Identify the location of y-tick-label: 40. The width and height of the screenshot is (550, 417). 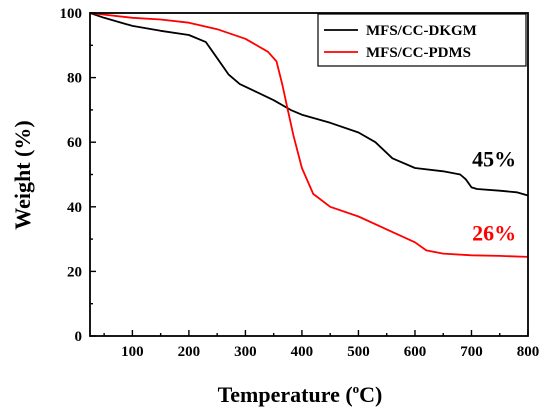
(74, 208).